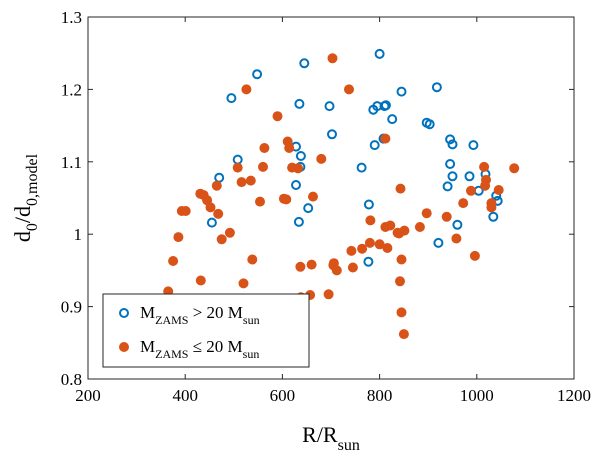 The width and height of the screenshot is (605, 456). I want to click on legend-entry-high-mass: MZAMS > 20 Msun, so click(189, 315).